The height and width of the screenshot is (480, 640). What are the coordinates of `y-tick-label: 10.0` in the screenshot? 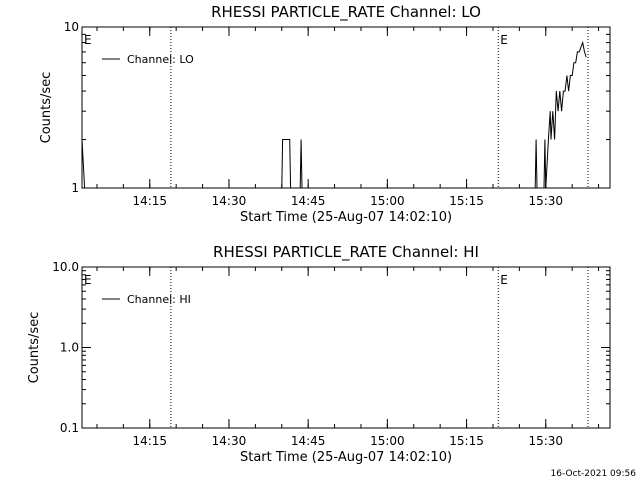 It's located at (65, 267).